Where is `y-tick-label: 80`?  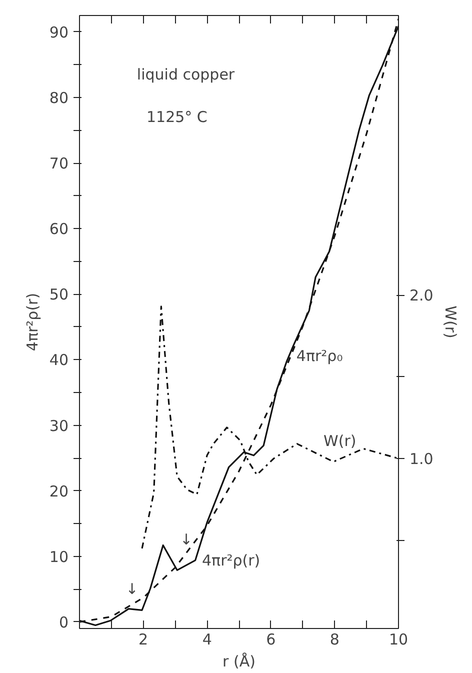 y-tick-label: 80 is located at coordinates (59, 97).